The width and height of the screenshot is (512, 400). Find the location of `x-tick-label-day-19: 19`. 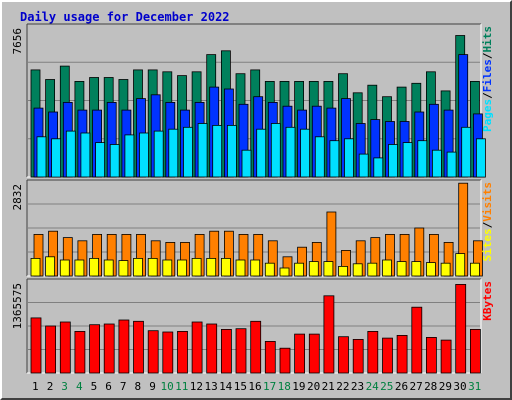

x-tick-label-day-19: 19 is located at coordinates (298, 386).